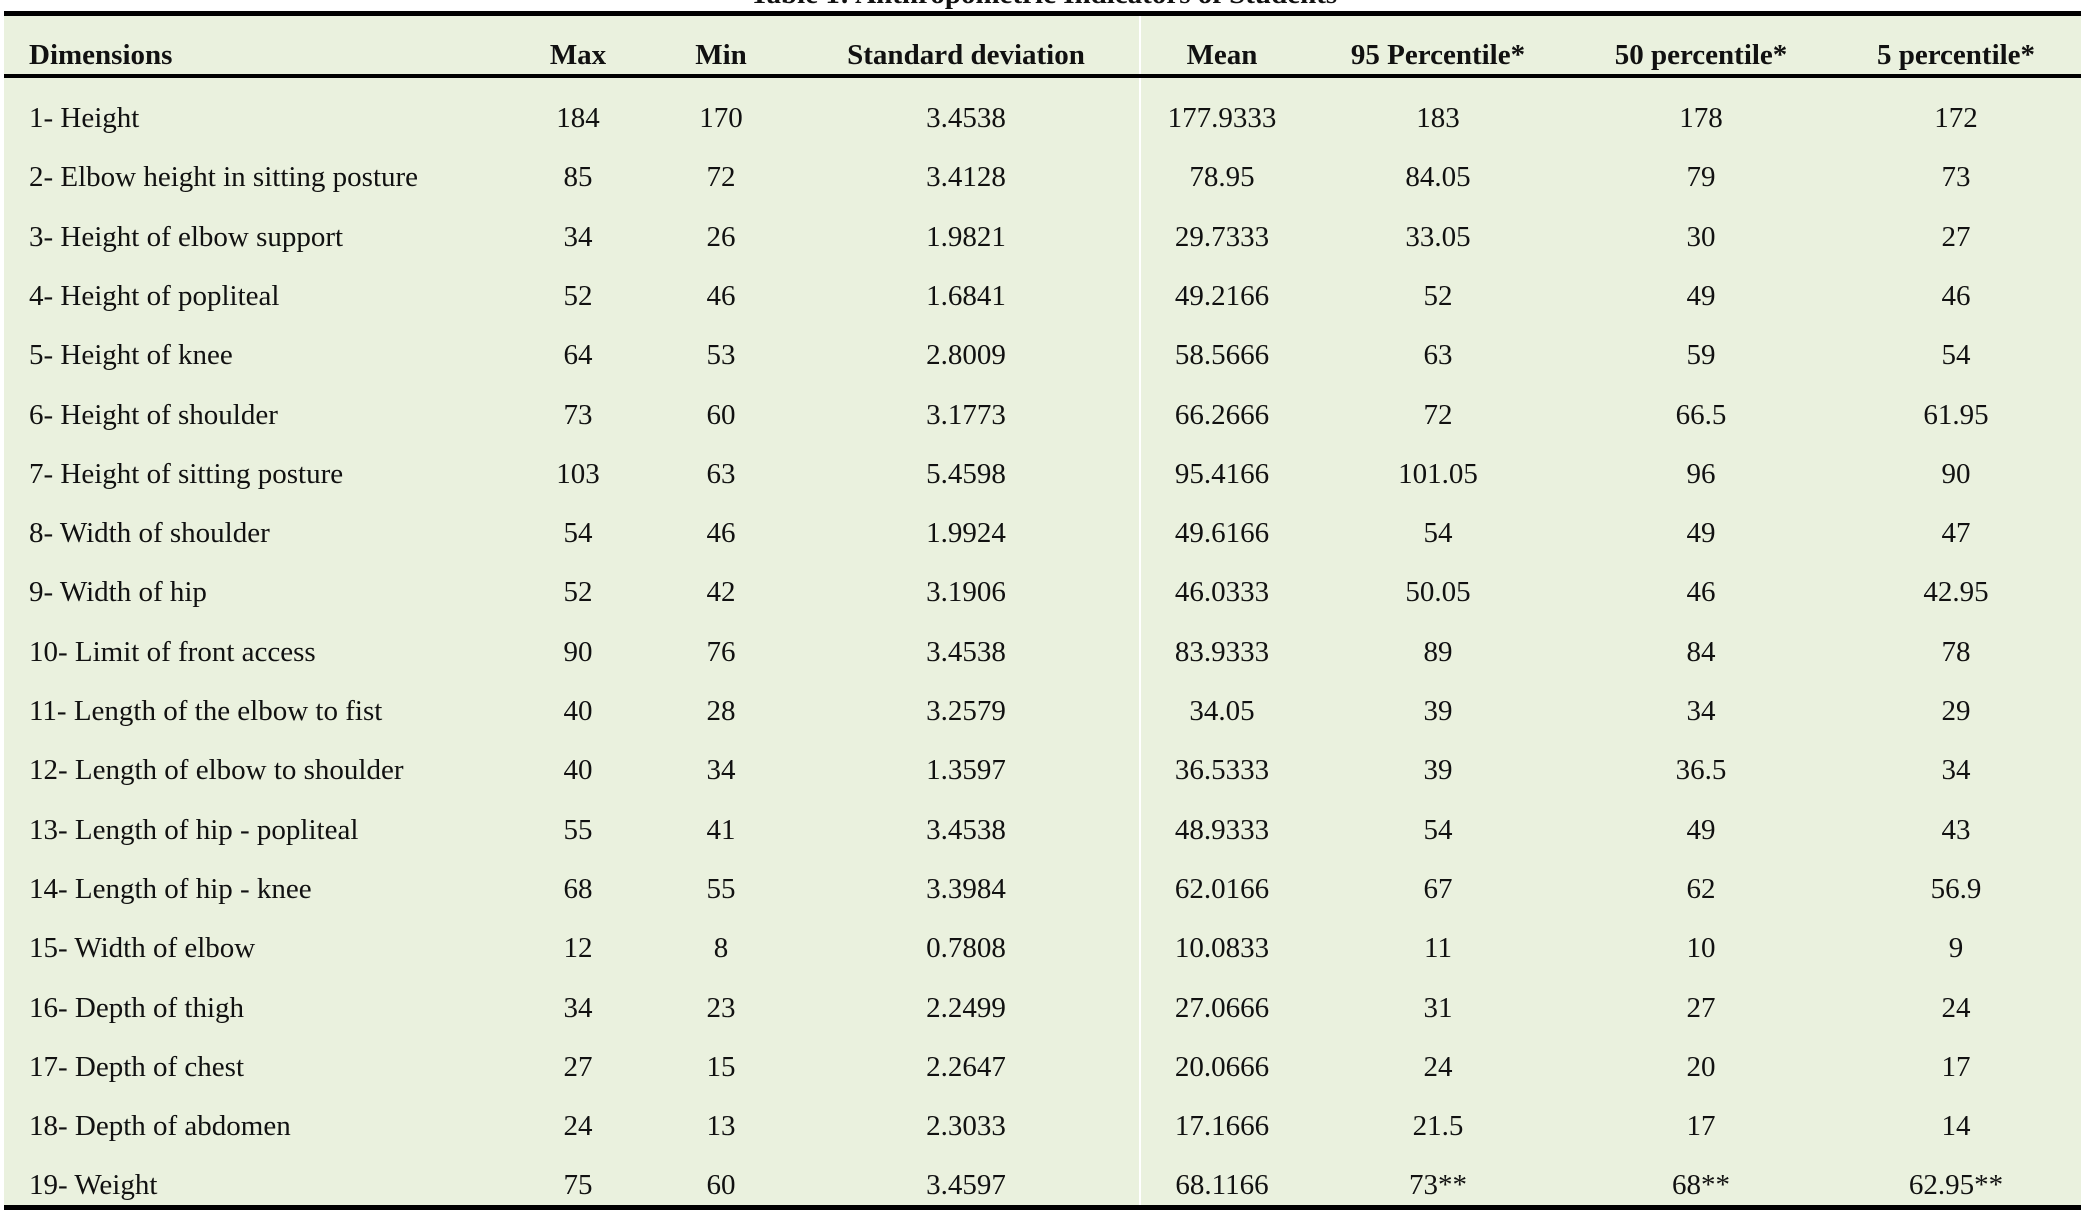 This screenshot has width=2087, height=1210. What do you see at coordinates (1701, 1066) in the screenshot?
I see `table-cell: 20` at bounding box center [1701, 1066].